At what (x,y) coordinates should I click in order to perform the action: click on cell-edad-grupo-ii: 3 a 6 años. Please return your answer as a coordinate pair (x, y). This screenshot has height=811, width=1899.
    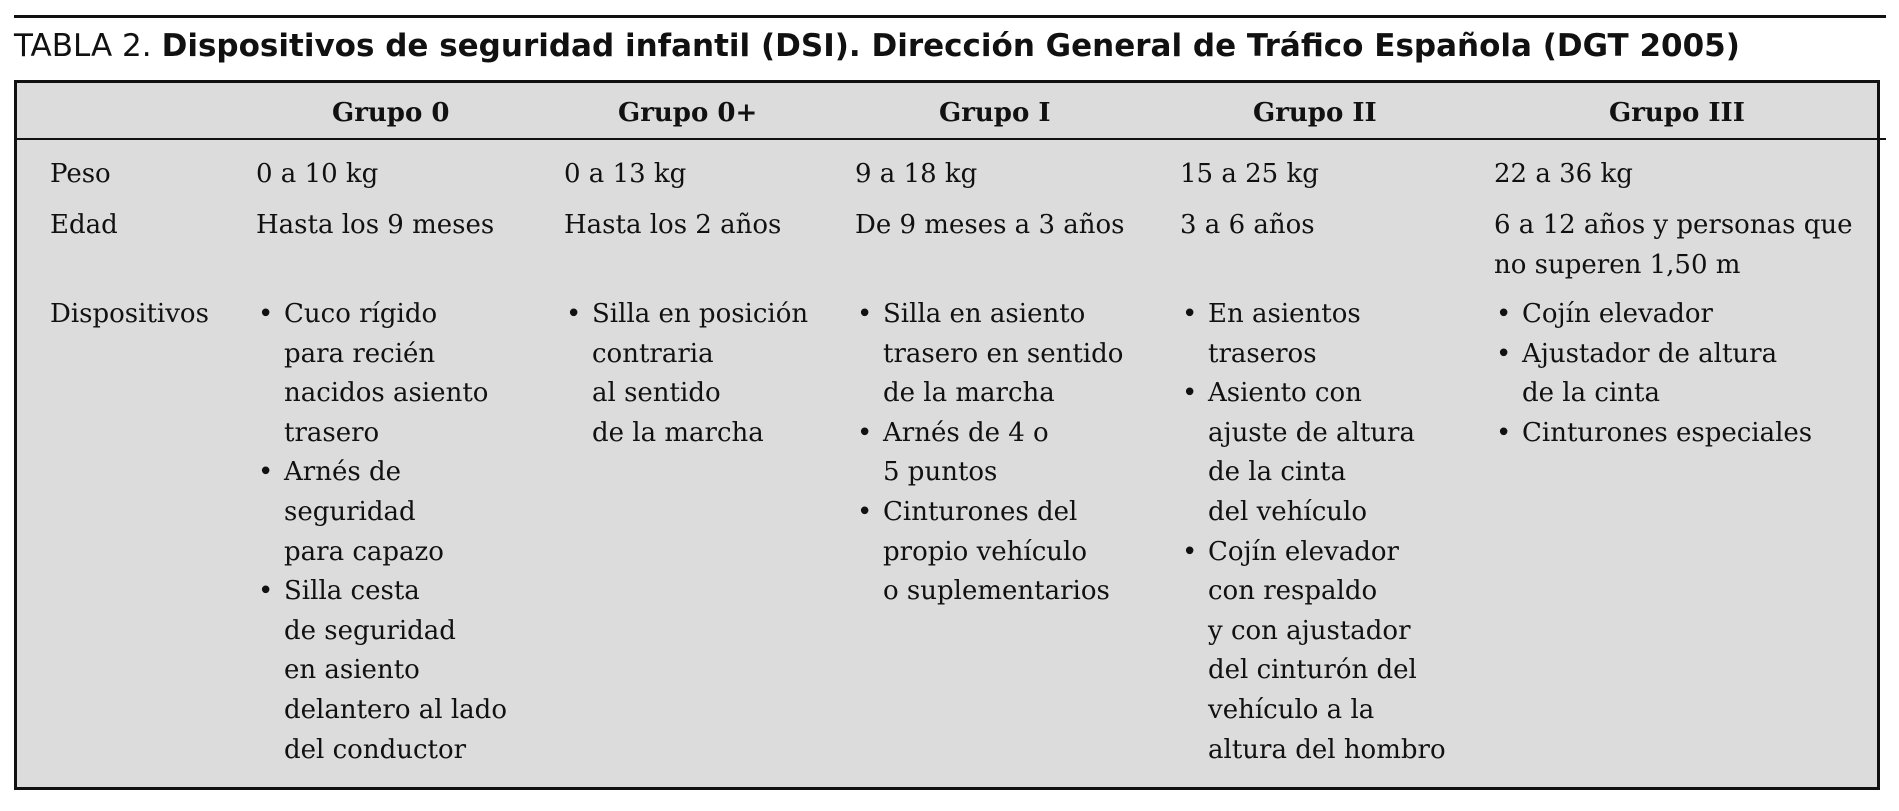
    Looking at the image, I should click on (1247, 225).